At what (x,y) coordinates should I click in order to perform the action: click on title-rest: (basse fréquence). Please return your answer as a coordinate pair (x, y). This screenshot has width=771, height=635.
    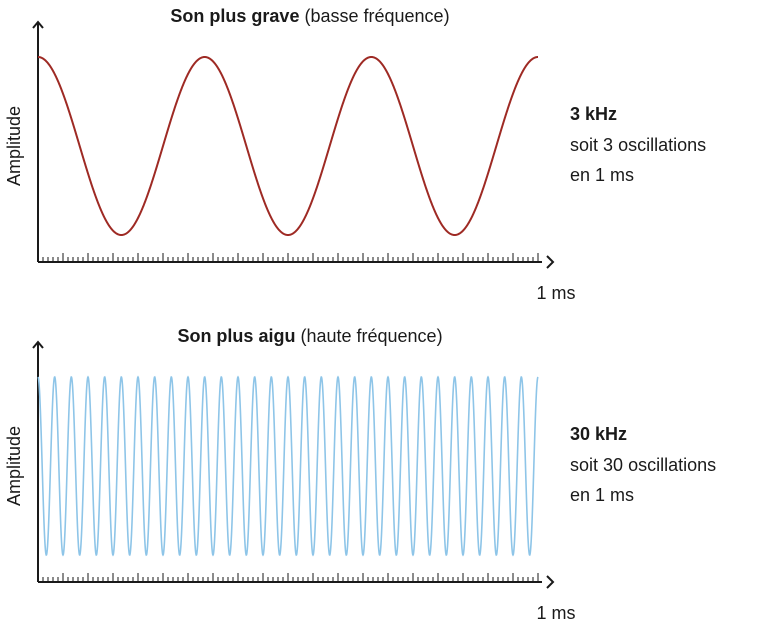
    Looking at the image, I should click on (376, 16).